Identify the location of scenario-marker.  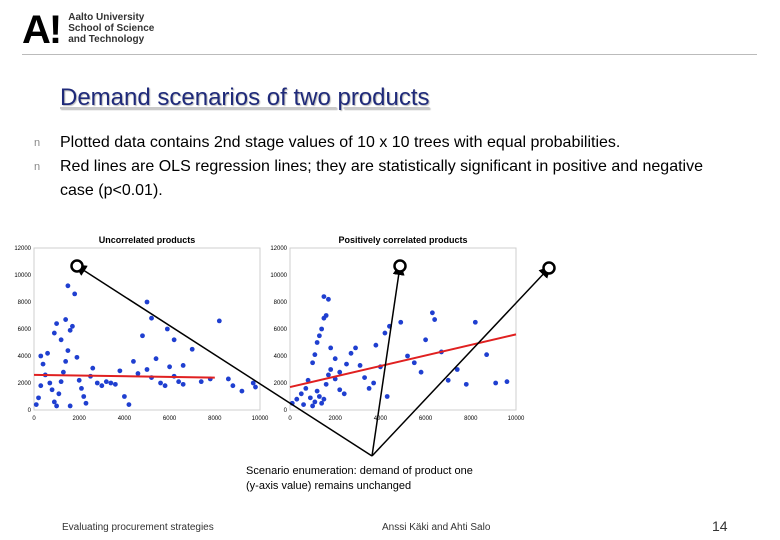
(549, 268).